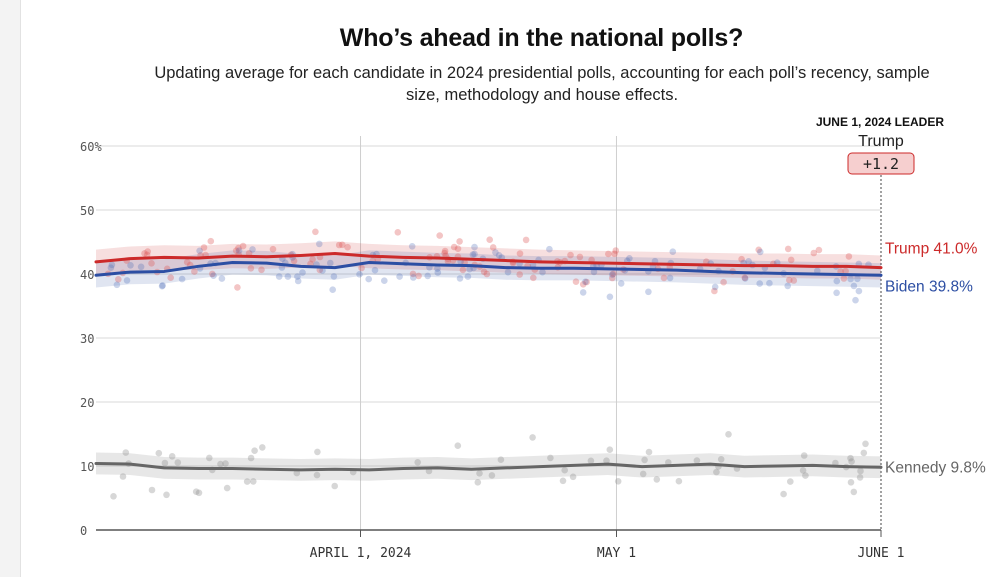 The image size is (1000, 577). I want to click on y-tick-label: 30, so click(87, 339).